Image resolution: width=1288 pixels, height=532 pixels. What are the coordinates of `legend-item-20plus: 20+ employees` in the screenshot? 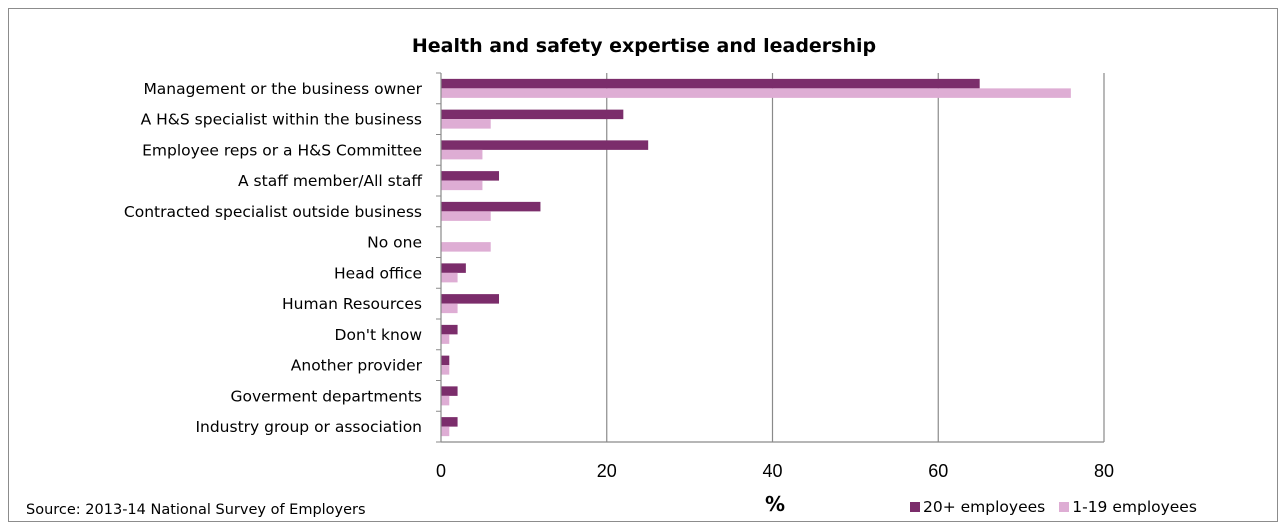 It's located at (977, 507).